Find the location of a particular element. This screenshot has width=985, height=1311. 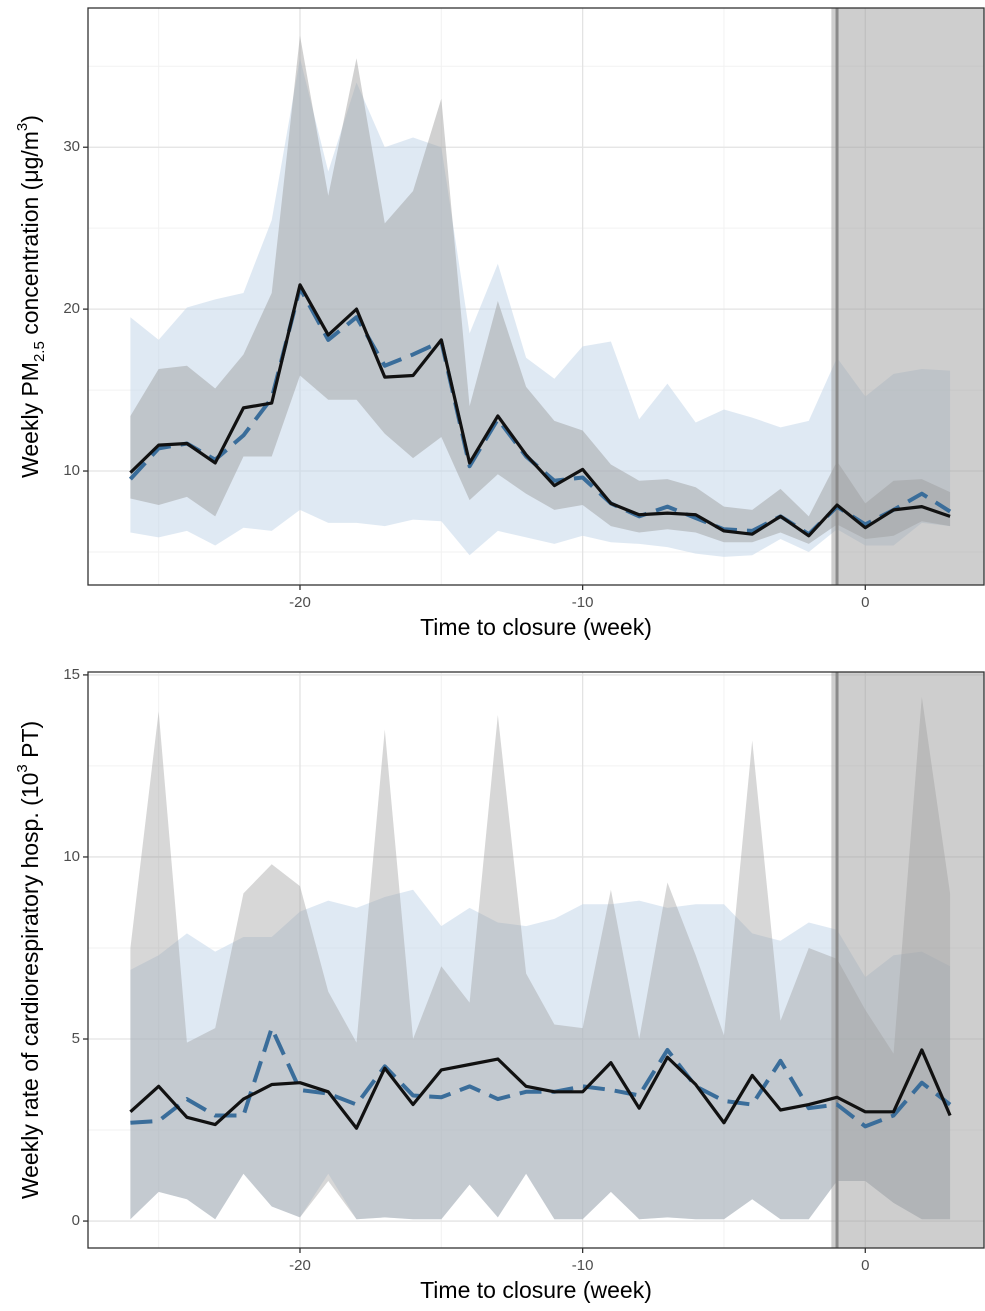

y-axis-title-part: PT) is located at coordinates (30, 742).